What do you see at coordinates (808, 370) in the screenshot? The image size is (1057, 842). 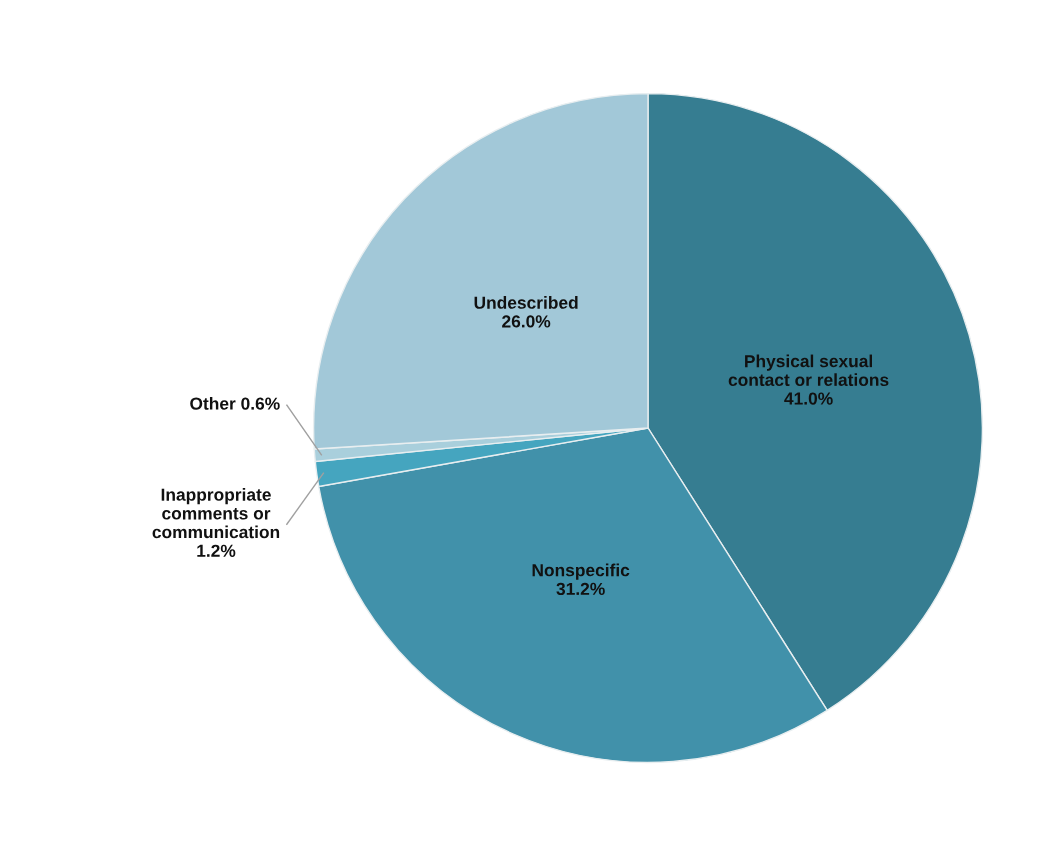 I see `slice-label: Physical sexual contact or relations` at bounding box center [808, 370].